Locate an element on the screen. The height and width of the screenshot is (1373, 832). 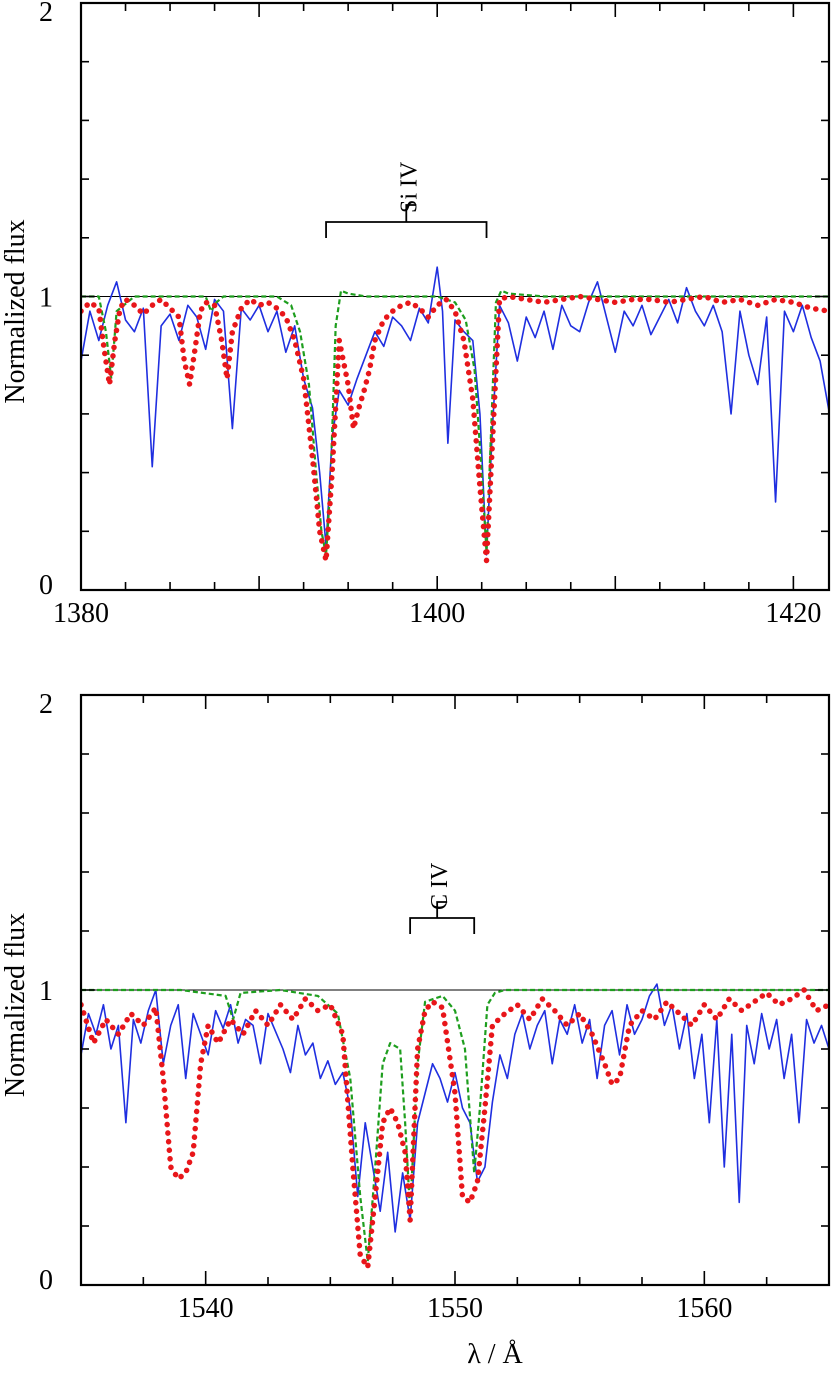
x-tick-label: 1420 is located at coordinates (793, 613).